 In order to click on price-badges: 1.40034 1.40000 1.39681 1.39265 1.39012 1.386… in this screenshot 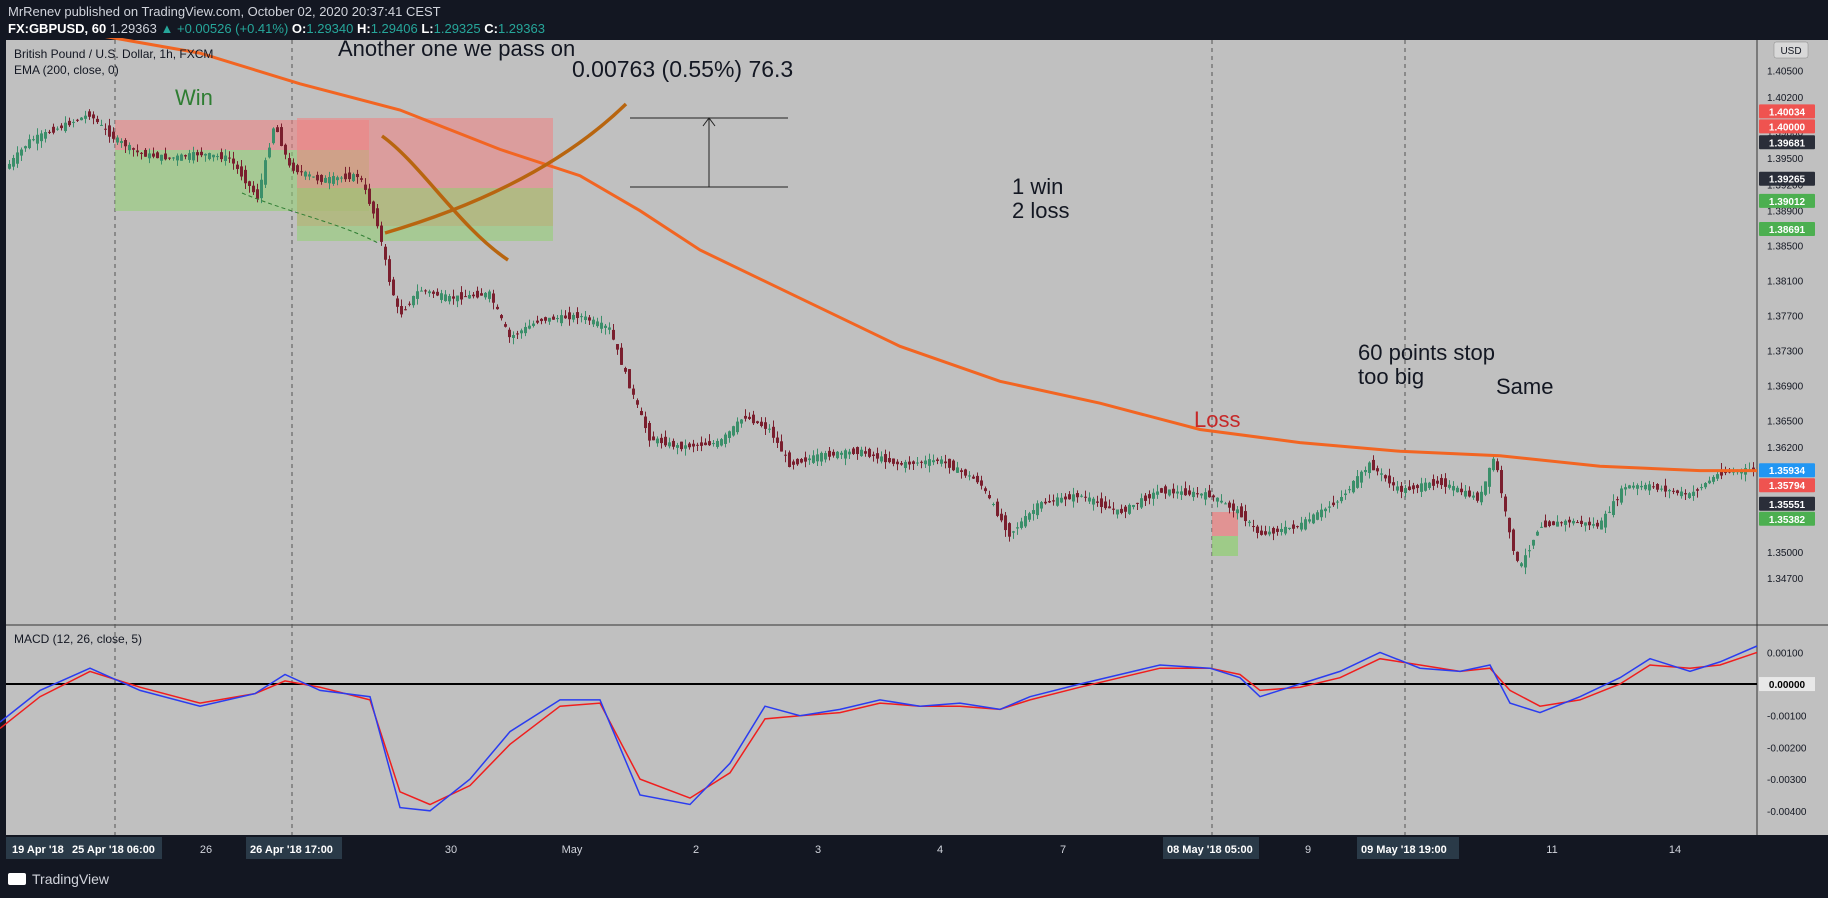, I will do `click(1787, 315)`.